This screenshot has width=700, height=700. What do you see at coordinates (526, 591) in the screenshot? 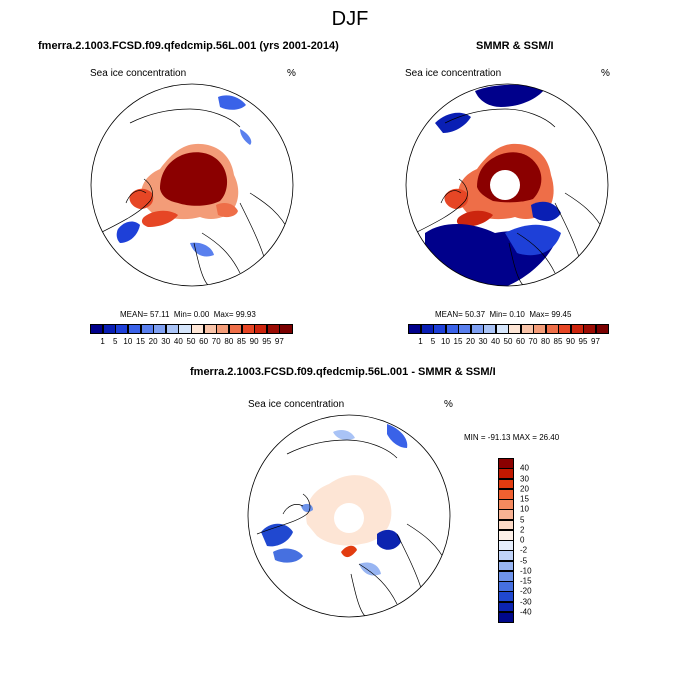
I see `diff-colorbar-label: -20` at bounding box center [526, 591].